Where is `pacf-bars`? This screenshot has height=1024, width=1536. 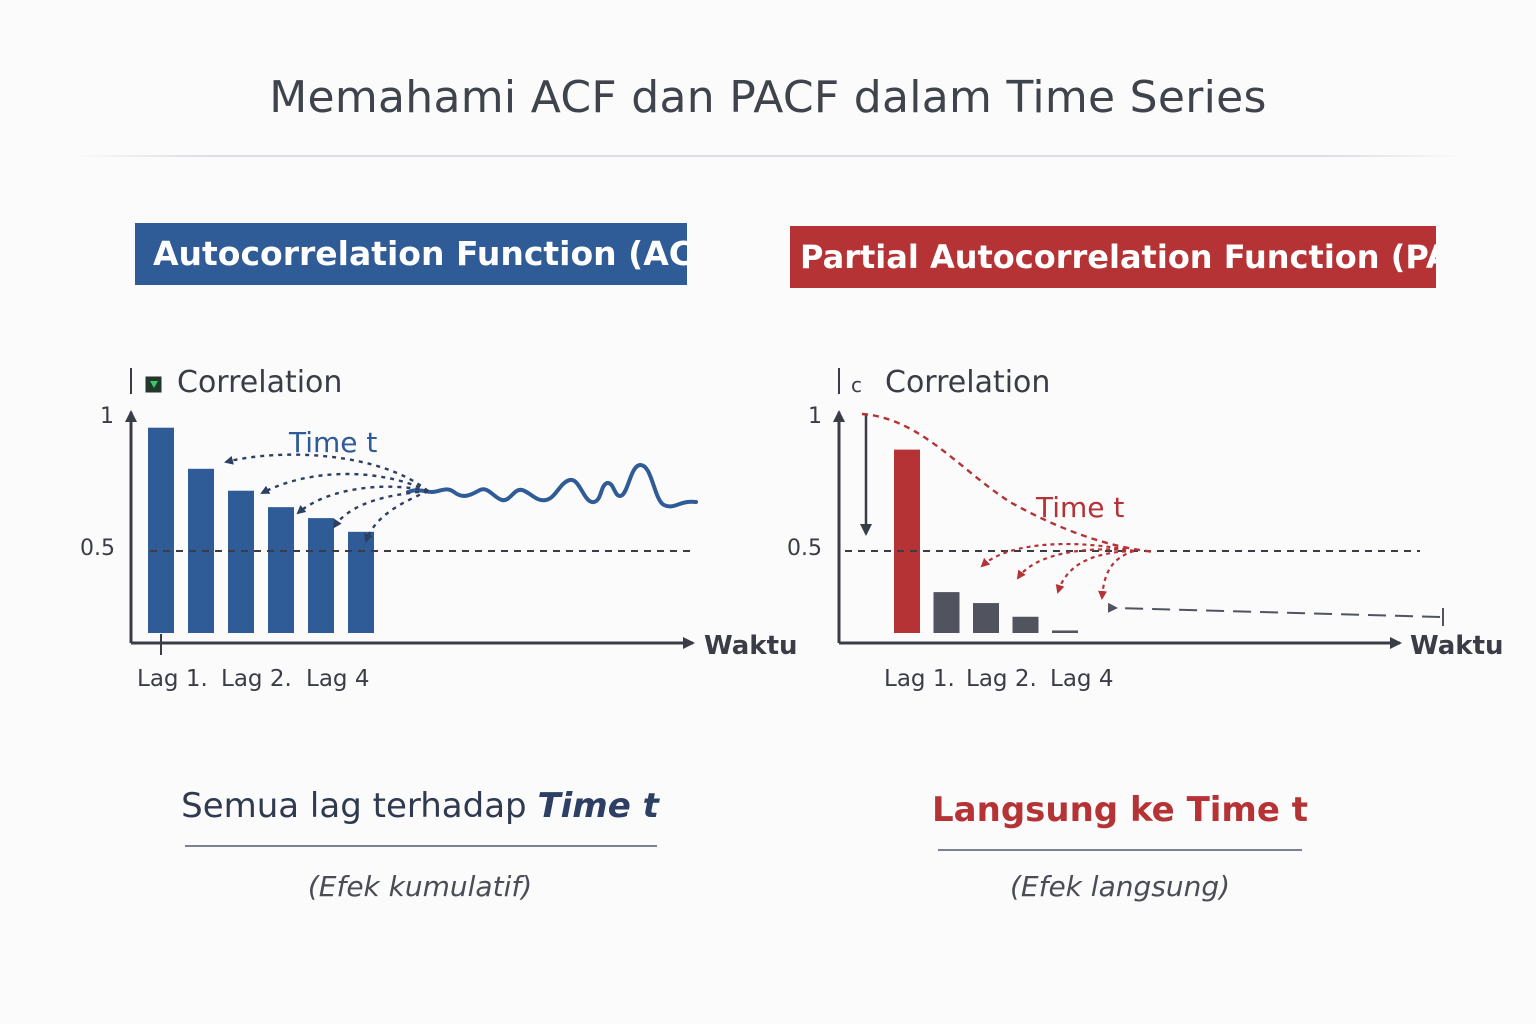
pacf-bars is located at coordinates (986, 541).